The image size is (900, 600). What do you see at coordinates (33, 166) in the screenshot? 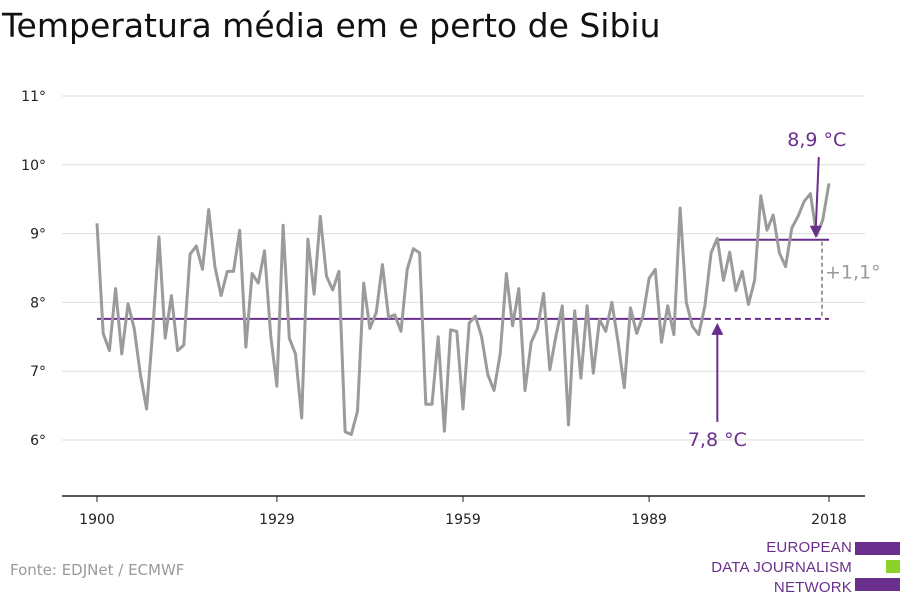
I see `y-tick-label: 10°` at bounding box center [33, 166].